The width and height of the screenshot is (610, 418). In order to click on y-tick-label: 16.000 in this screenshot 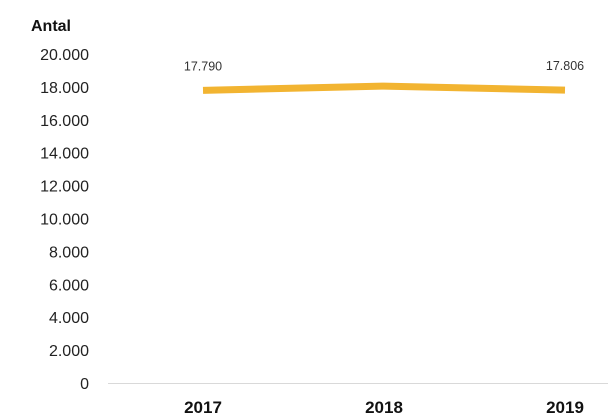, I will do `click(64, 121)`.